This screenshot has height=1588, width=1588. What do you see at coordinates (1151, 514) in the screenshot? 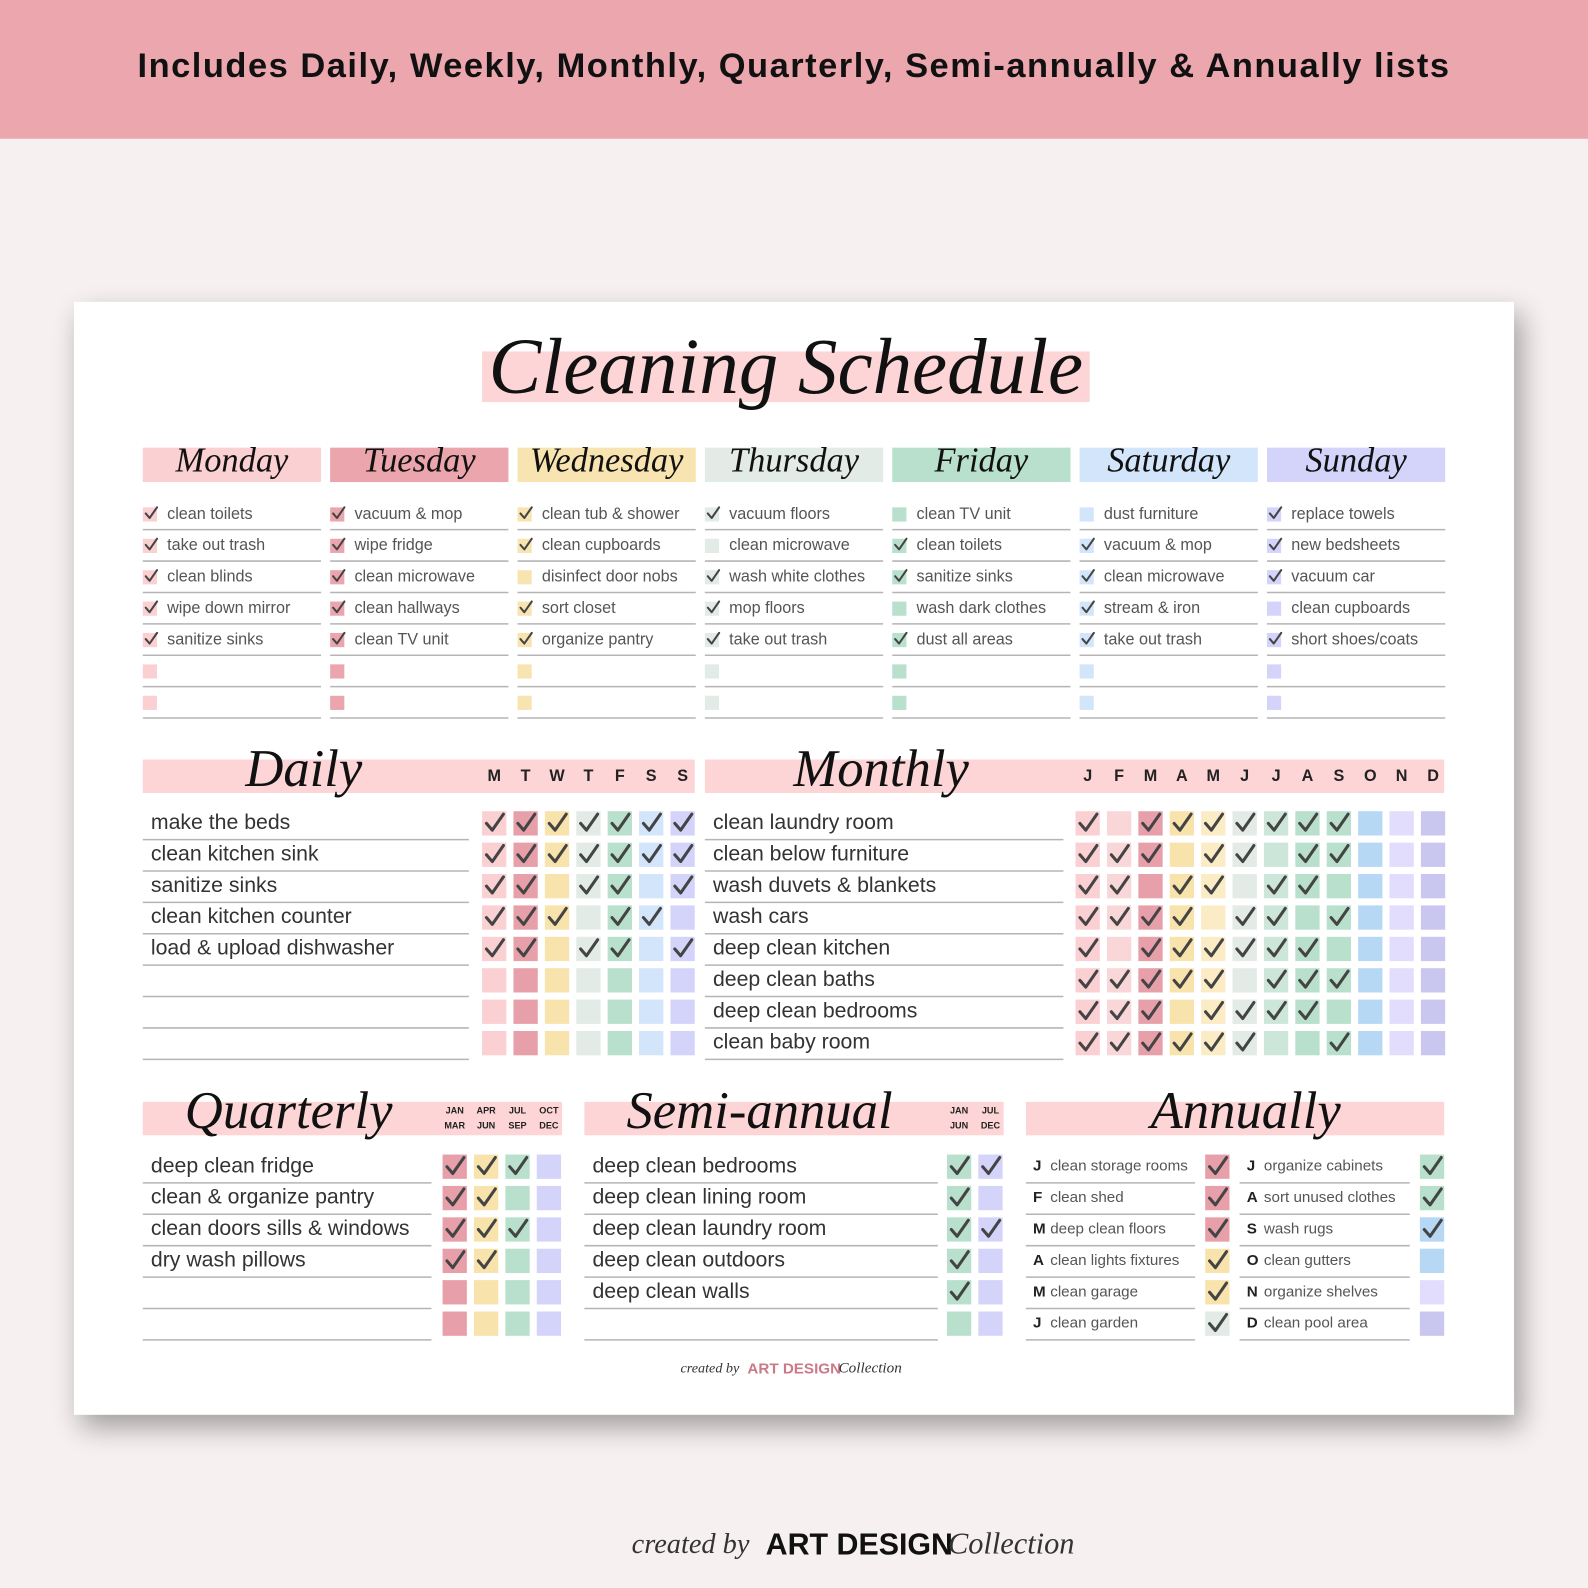
I see `task: dust furniture` at bounding box center [1151, 514].